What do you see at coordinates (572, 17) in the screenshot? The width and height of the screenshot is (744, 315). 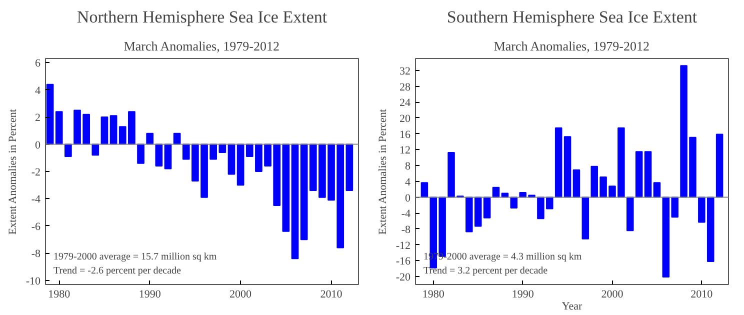 I see `chart-title: Southern Hemisphere Sea Ice Extent` at bounding box center [572, 17].